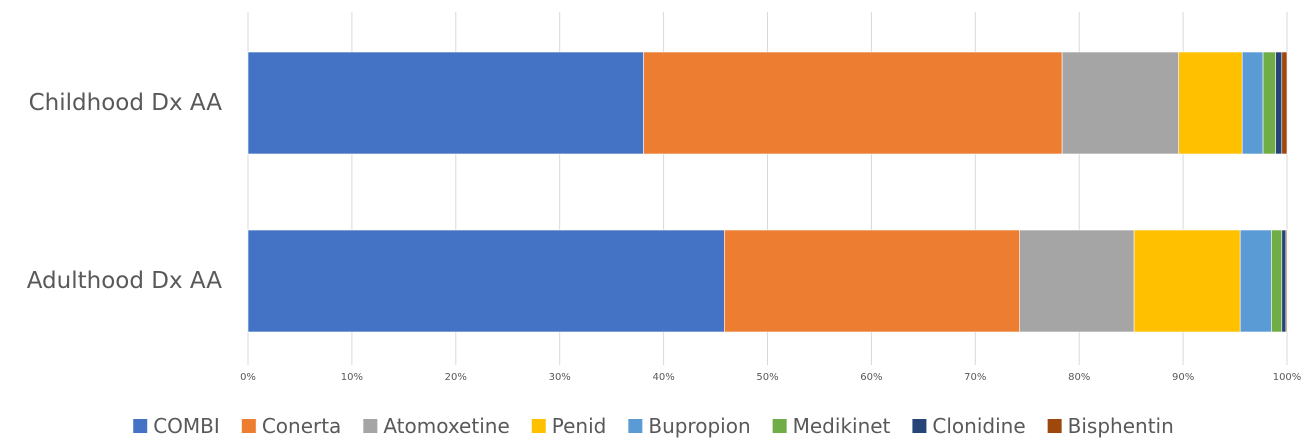 This screenshot has width=1307, height=438. What do you see at coordinates (663, 377) in the screenshot?
I see `x-tick-label: 40%` at bounding box center [663, 377].